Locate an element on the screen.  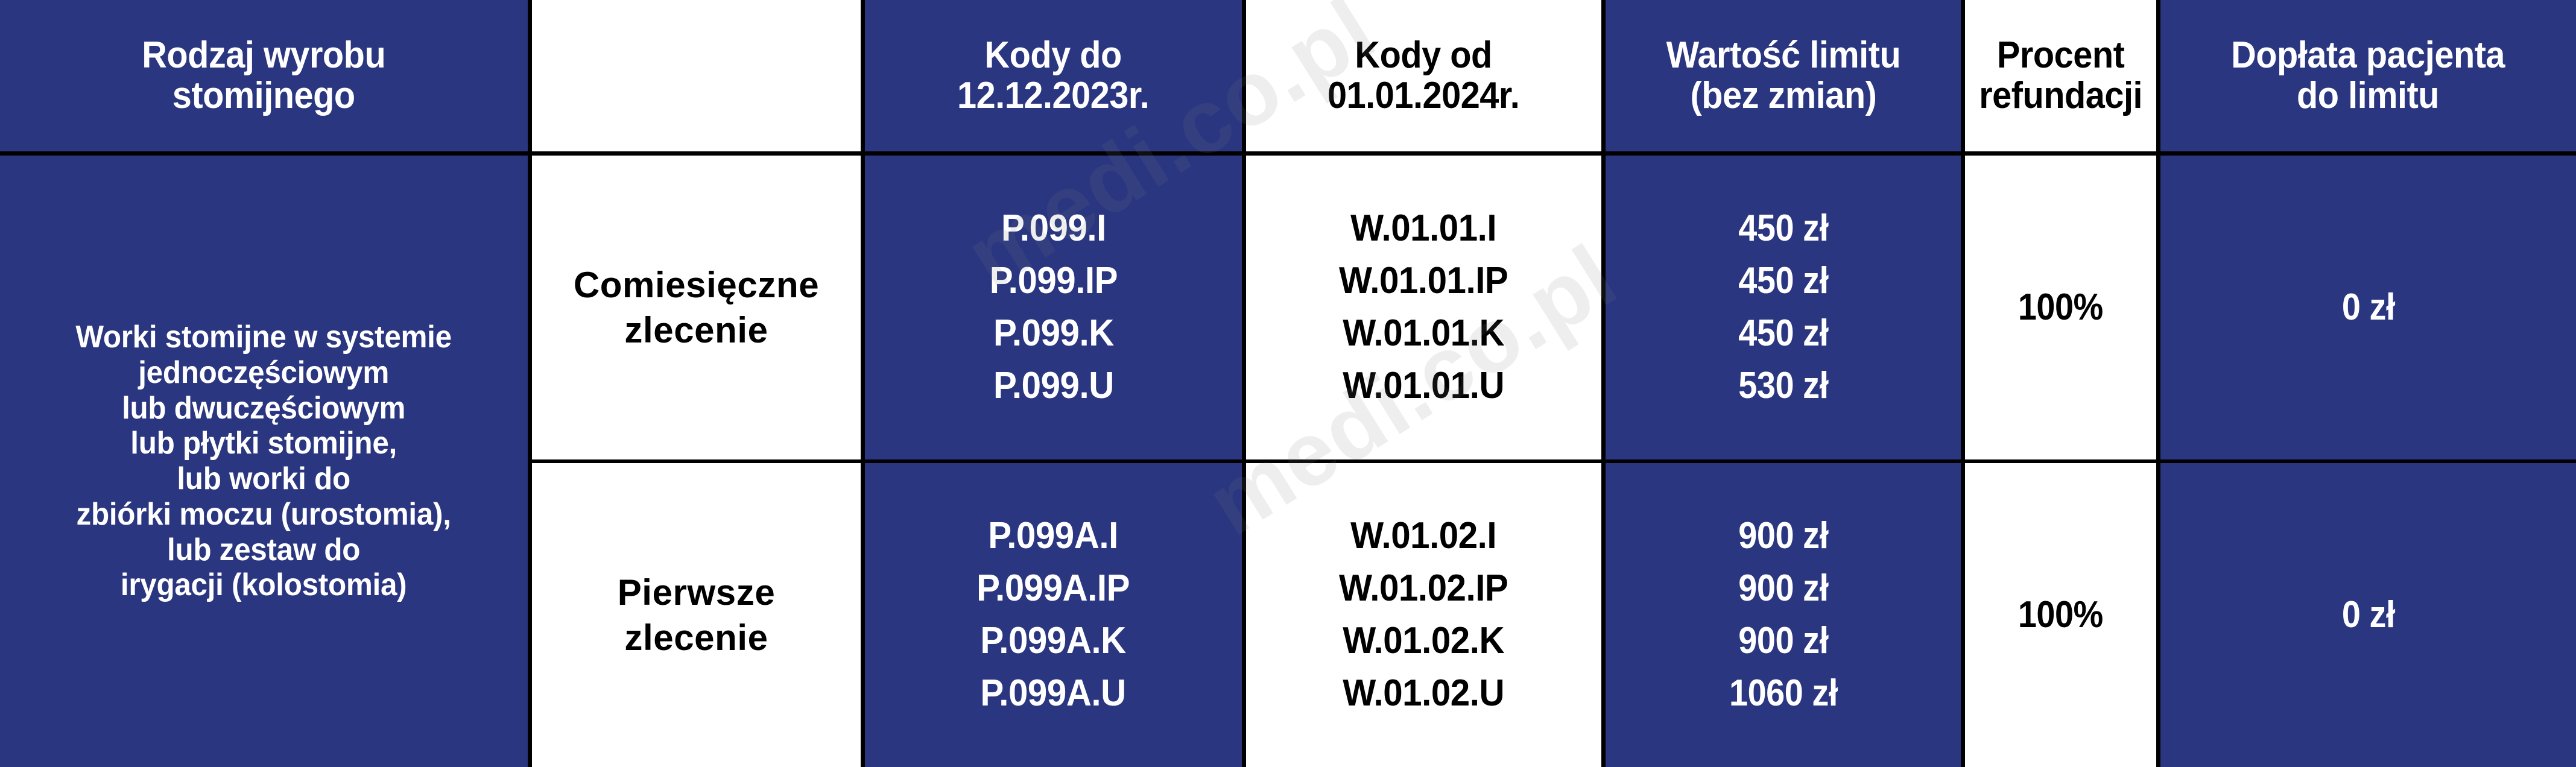
product-line: lub płytki stomijne, is located at coordinates (263, 444).